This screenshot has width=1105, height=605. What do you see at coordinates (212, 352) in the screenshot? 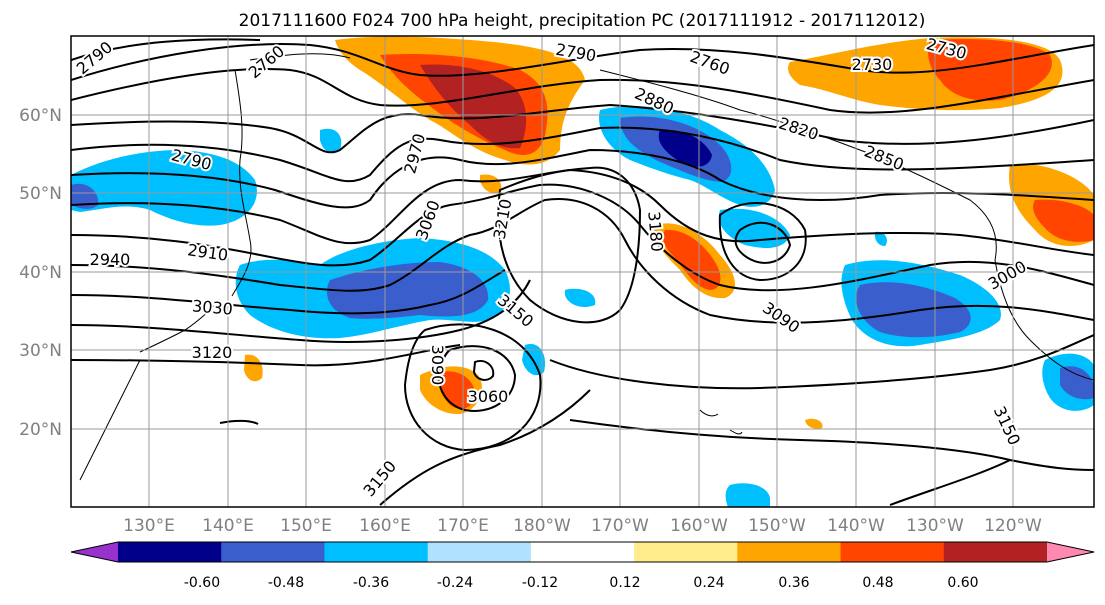
I see `contour-label: 3120` at bounding box center [212, 352].